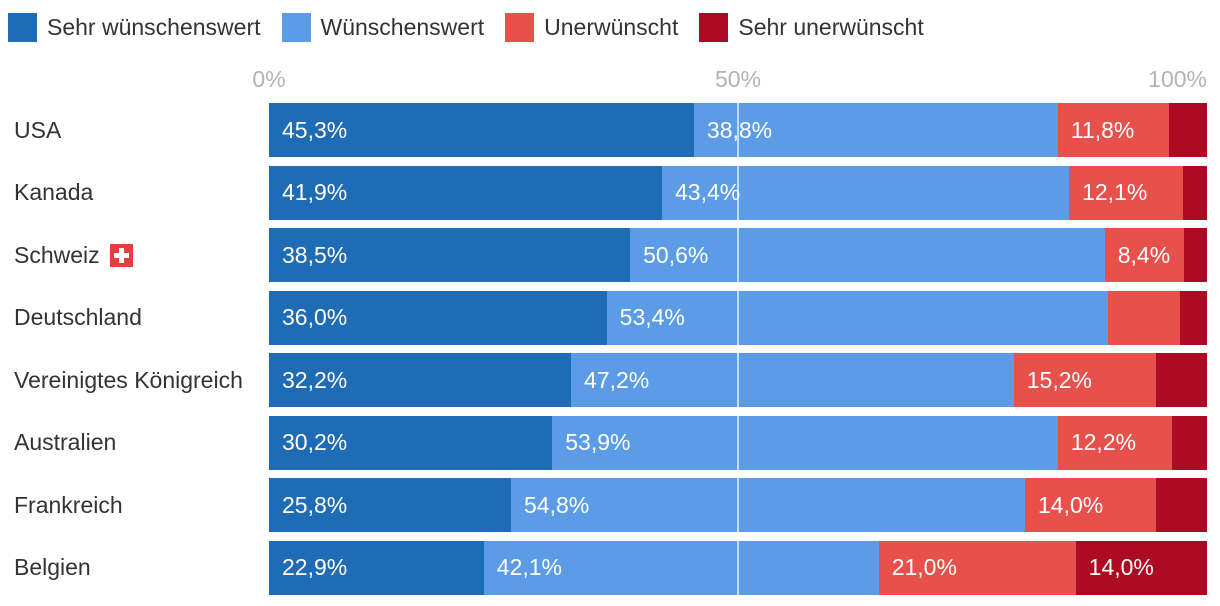 The width and height of the screenshot is (1220, 606). Describe the element at coordinates (977, 567) in the screenshot. I see `bar-segment: 21,0%` at that location.